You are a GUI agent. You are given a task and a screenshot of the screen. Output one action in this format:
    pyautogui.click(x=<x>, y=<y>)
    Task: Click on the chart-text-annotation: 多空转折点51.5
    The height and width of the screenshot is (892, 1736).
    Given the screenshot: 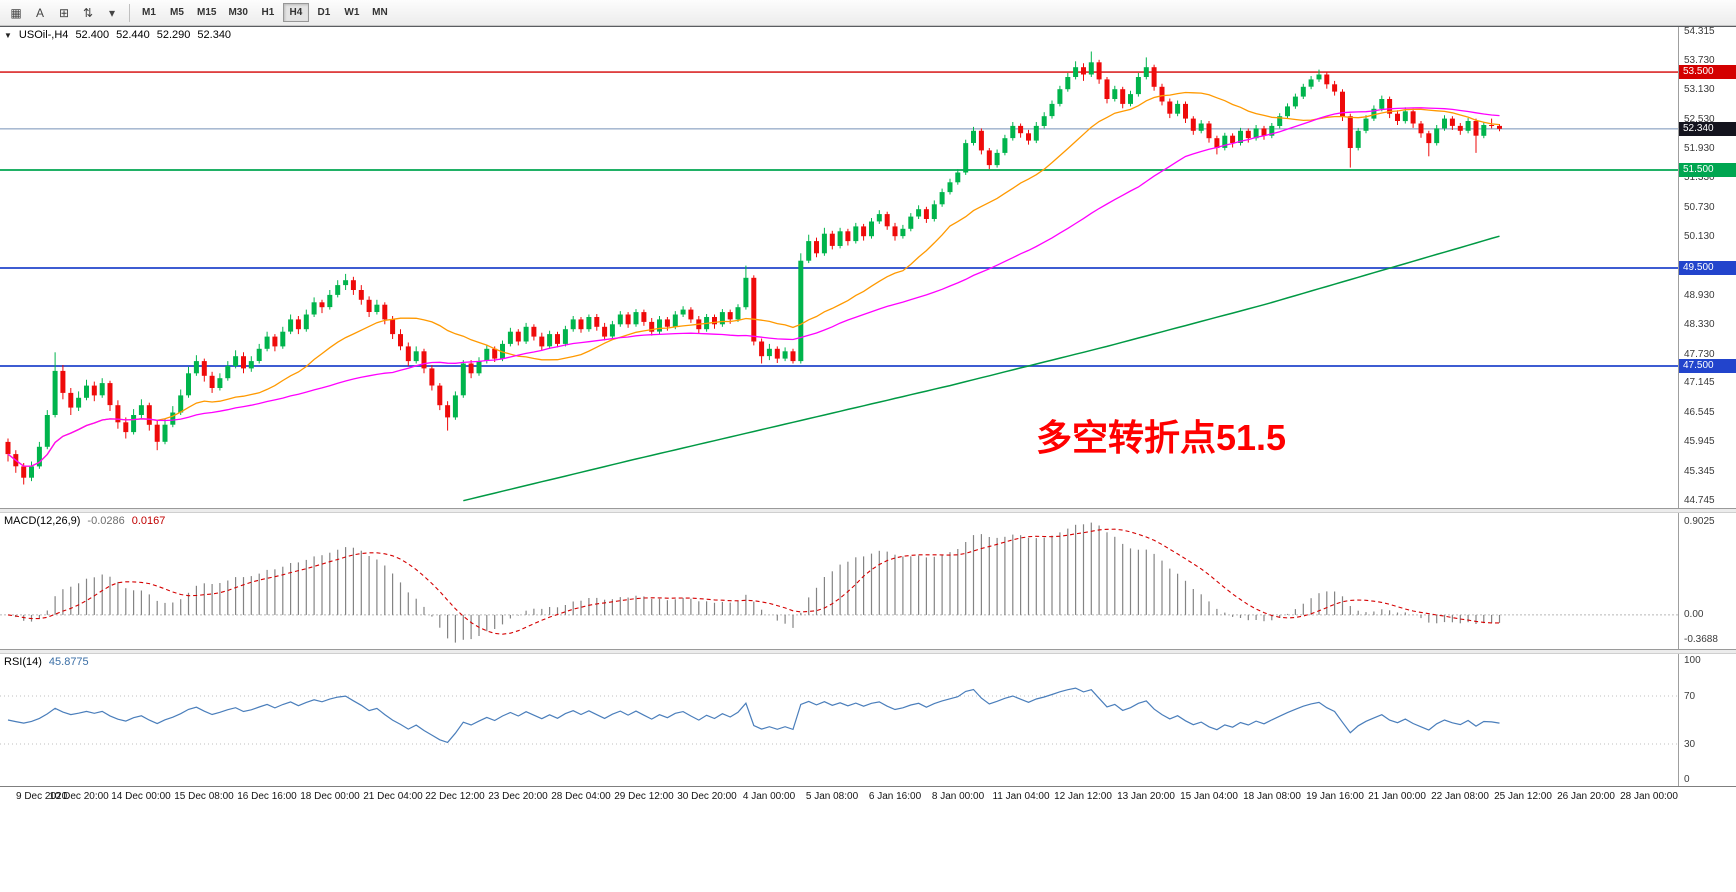 What is the action you would take?
    pyautogui.click(x=1161, y=437)
    